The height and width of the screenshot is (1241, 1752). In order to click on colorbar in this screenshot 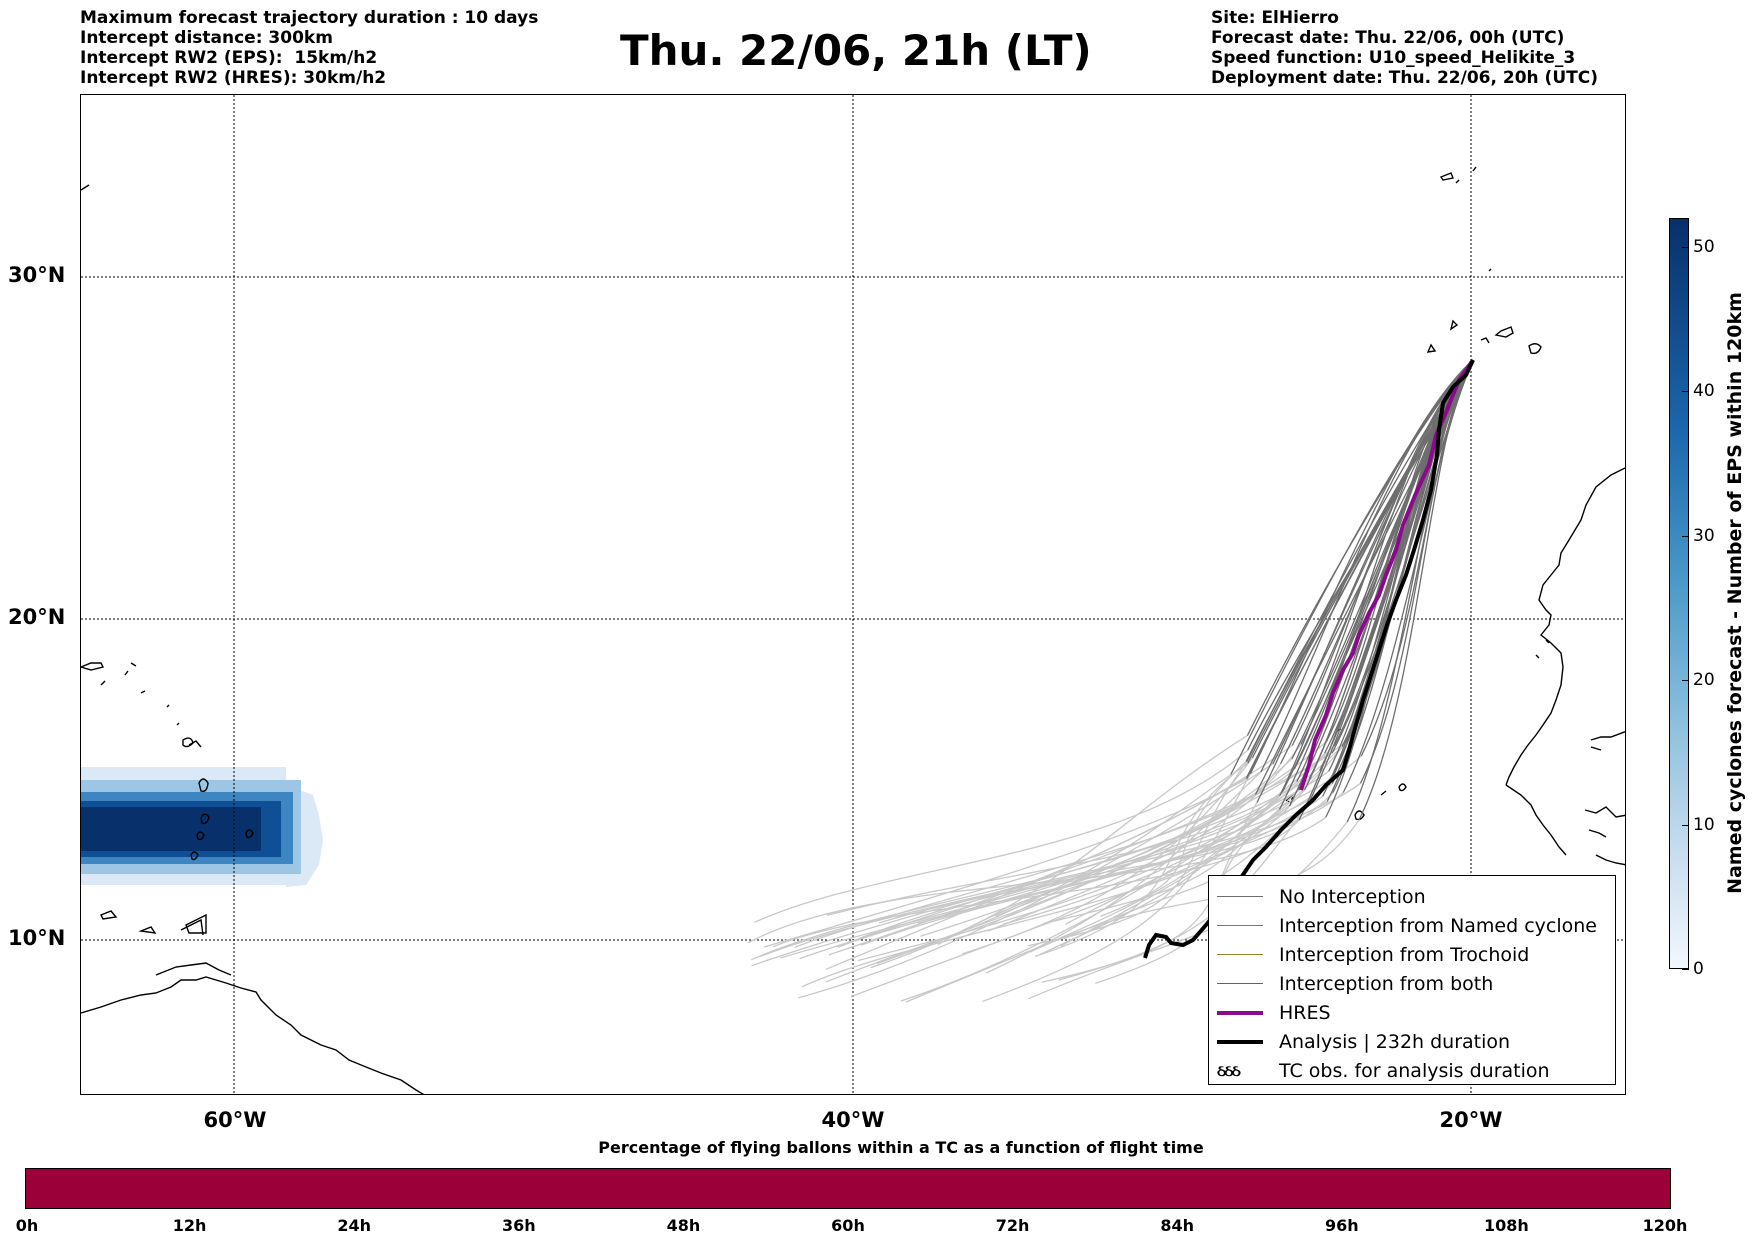, I will do `click(1679, 593)`.